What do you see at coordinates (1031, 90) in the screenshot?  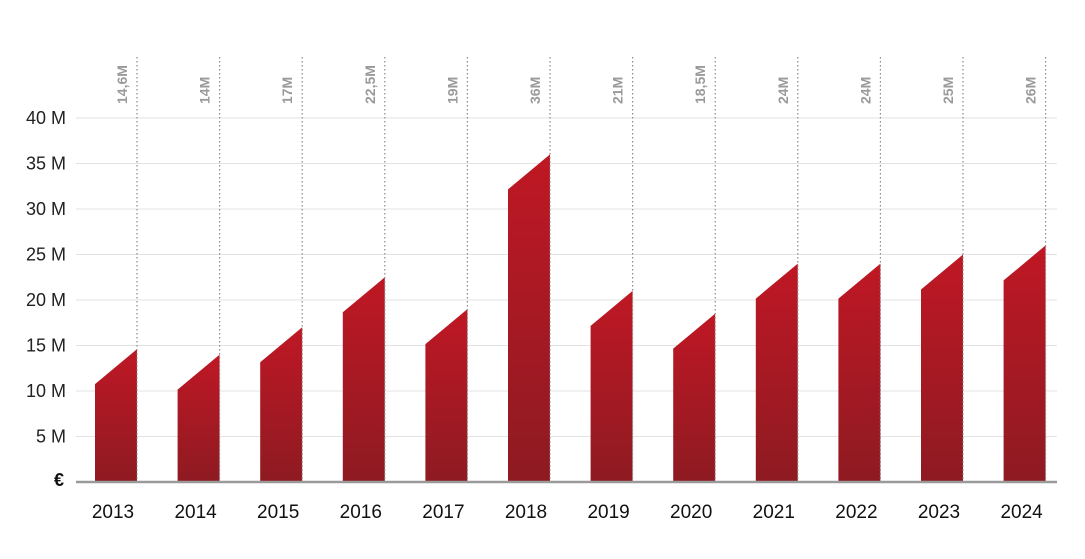 I see `data-label: 26M` at bounding box center [1031, 90].